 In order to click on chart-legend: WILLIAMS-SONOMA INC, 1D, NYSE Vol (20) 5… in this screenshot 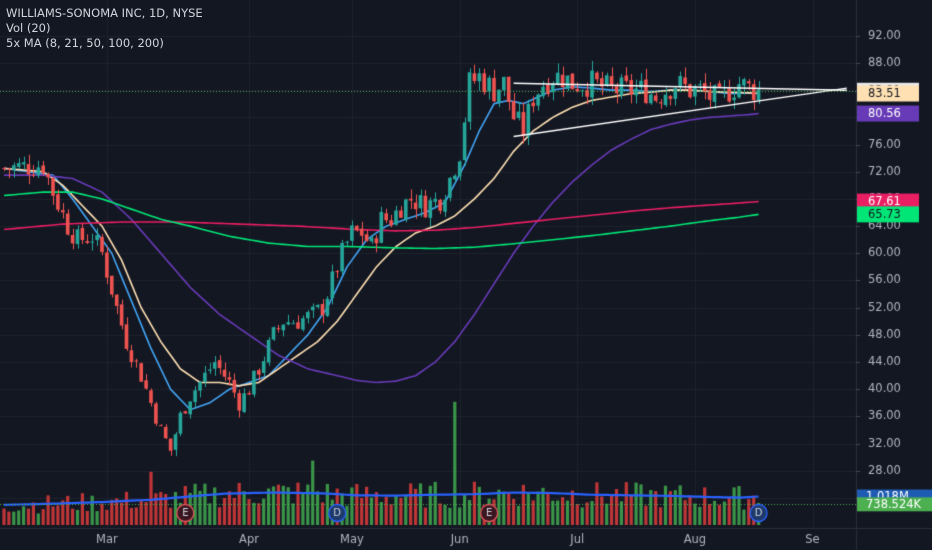, I will do `click(104, 28)`.